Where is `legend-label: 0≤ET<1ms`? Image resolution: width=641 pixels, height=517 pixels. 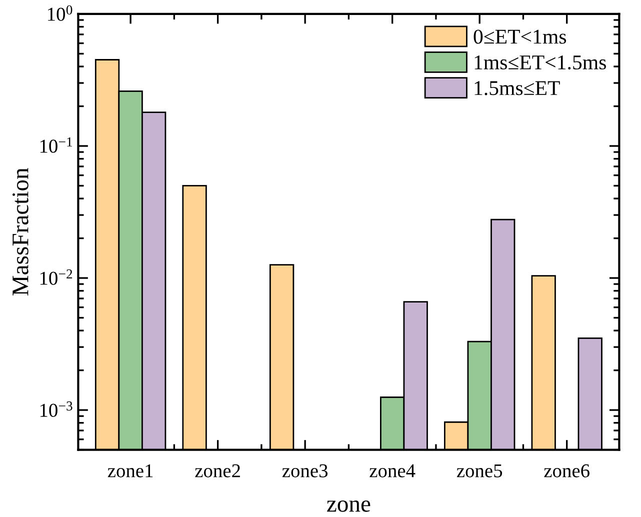 legend-label: 0≤ET<1ms is located at coordinates (520, 37).